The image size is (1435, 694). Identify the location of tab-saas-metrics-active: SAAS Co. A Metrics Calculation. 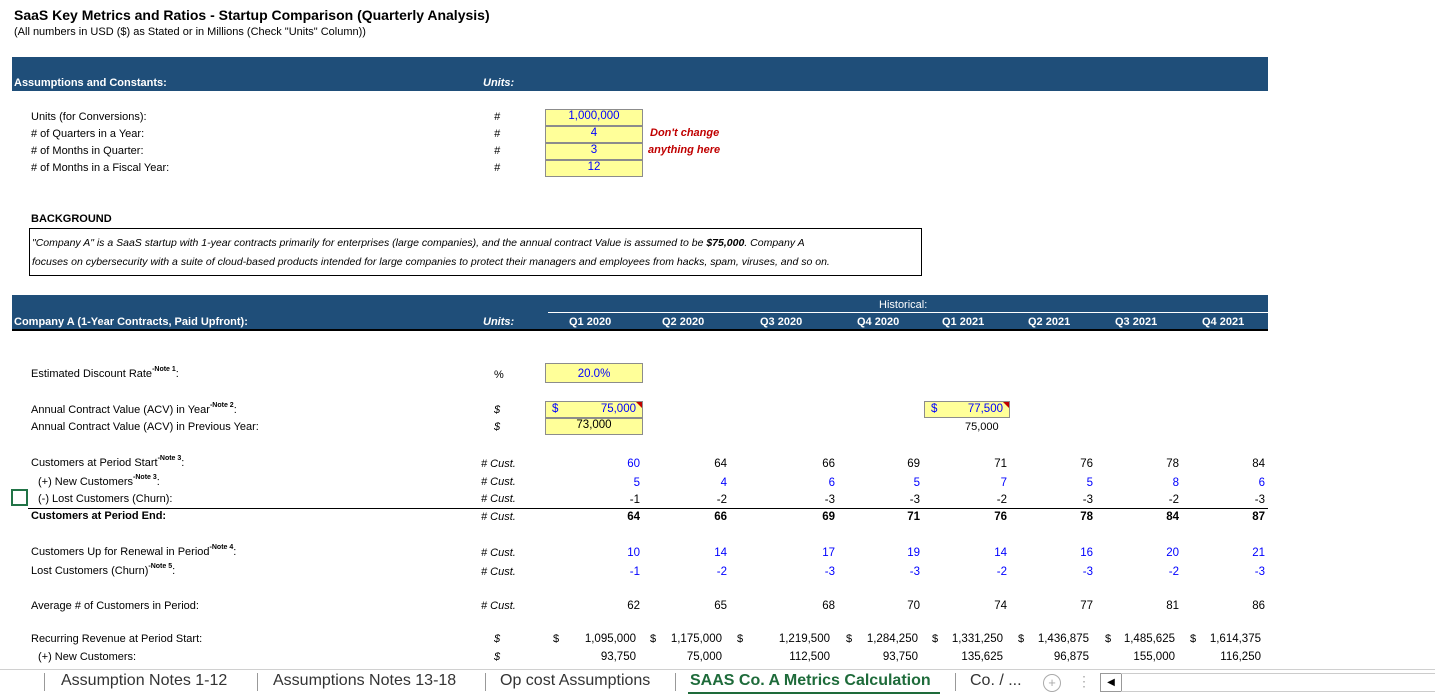
(810, 680).